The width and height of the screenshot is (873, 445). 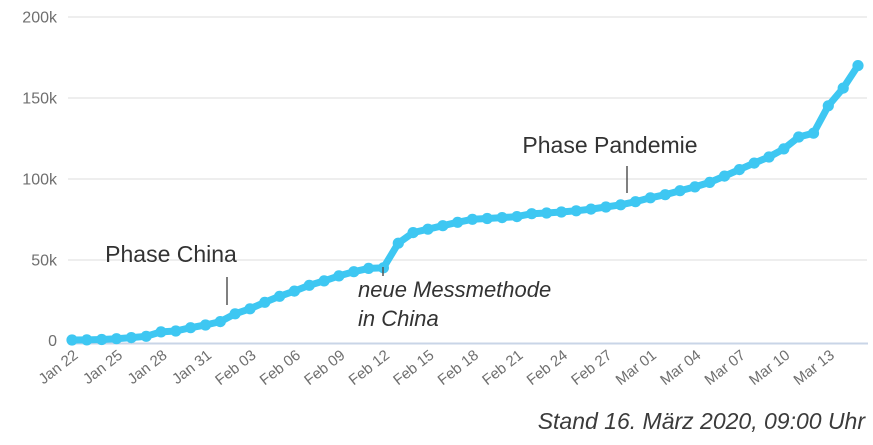 What do you see at coordinates (40, 180) in the screenshot?
I see `y-tick-label: 100k` at bounding box center [40, 180].